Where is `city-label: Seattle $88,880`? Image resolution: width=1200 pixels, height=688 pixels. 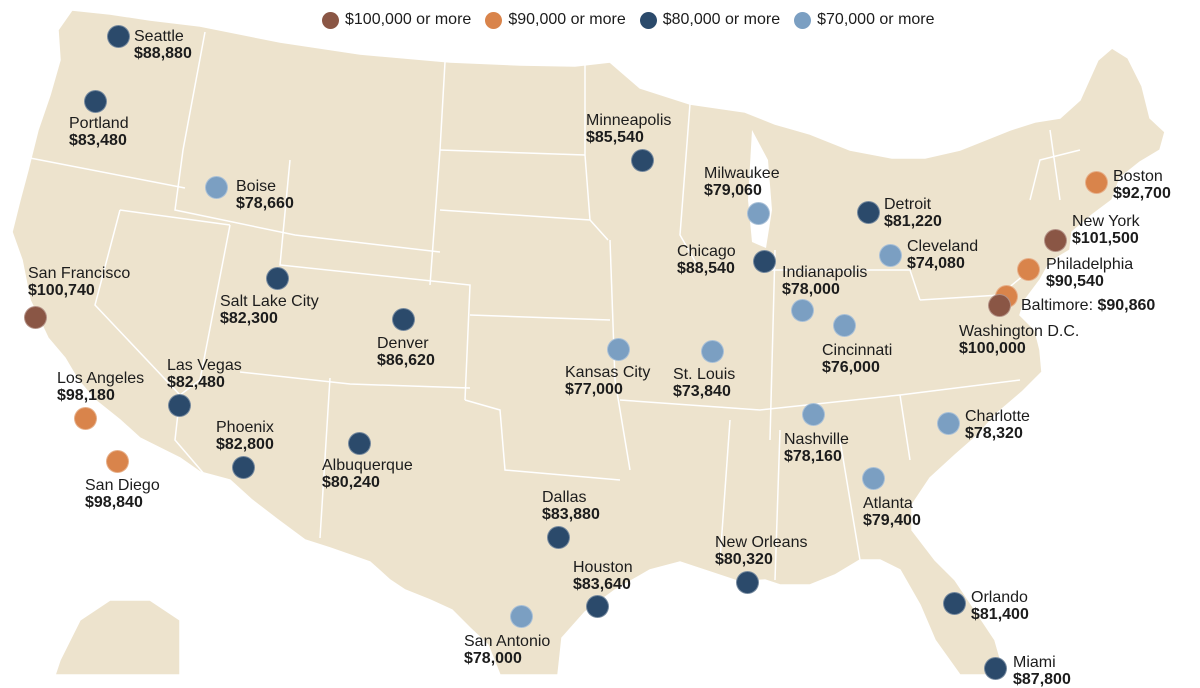 city-label: Seattle $88,880 is located at coordinates (163, 45).